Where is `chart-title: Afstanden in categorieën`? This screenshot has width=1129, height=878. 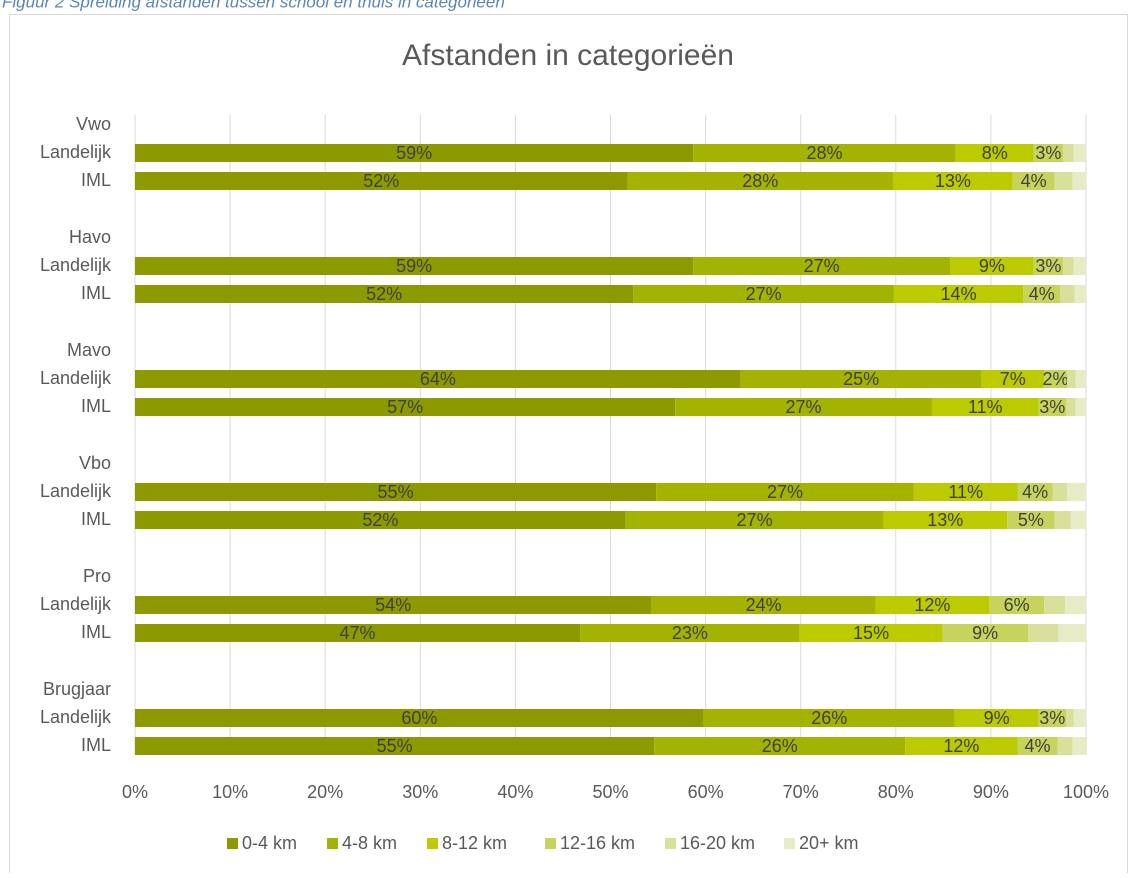
chart-title: Afstanden in categorieën is located at coordinates (568, 55).